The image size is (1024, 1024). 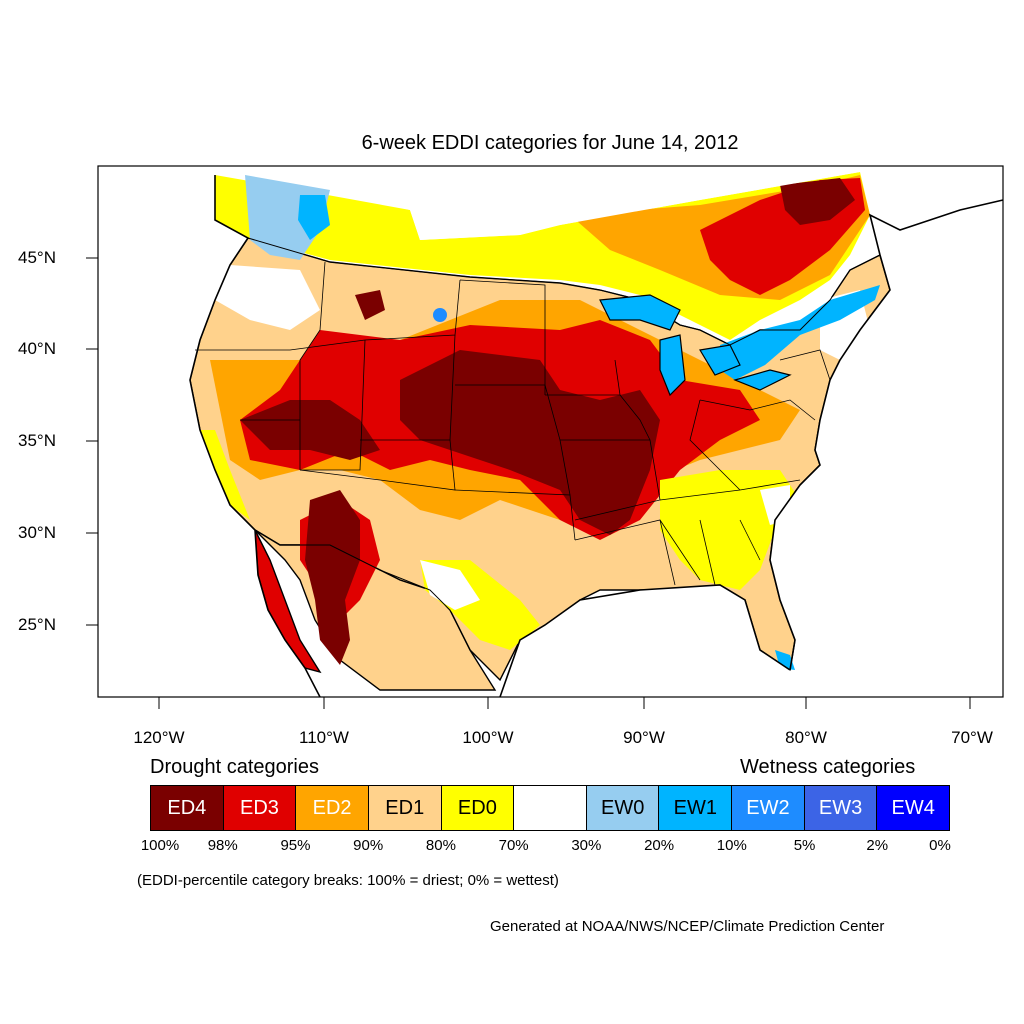 What do you see at coordinates (972, 737) in the screenshot?
I see `lon-label: 70°W` at bounding box center [972, 737].